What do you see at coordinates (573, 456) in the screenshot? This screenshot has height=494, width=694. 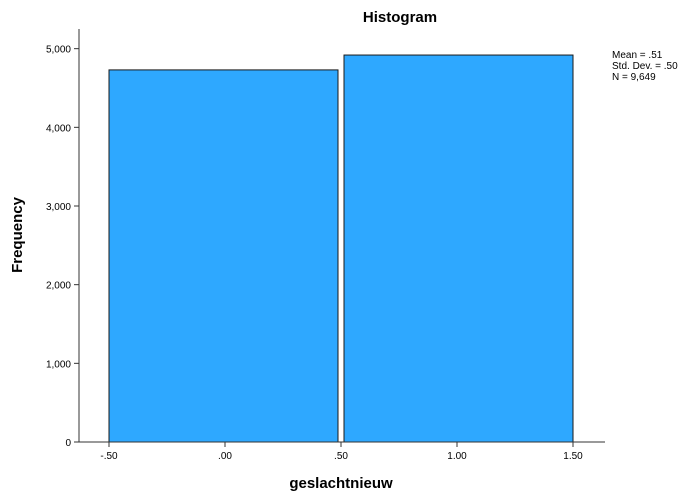 I see `x-tick-label: 1.50` at bounding box center [573, 456].